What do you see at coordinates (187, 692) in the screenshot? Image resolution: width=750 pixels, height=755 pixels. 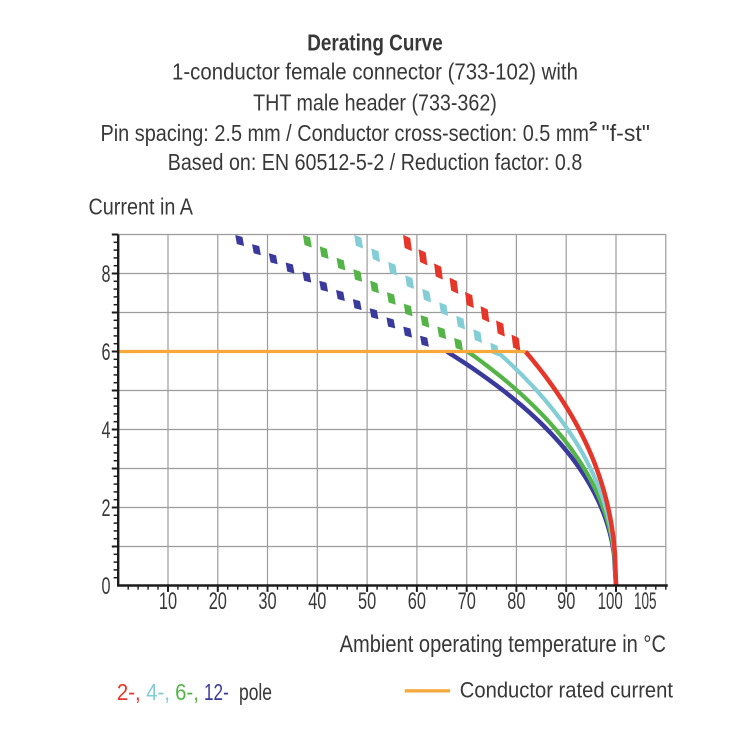 I see `svg-text: 6-,` at bounding box center [187, 692].